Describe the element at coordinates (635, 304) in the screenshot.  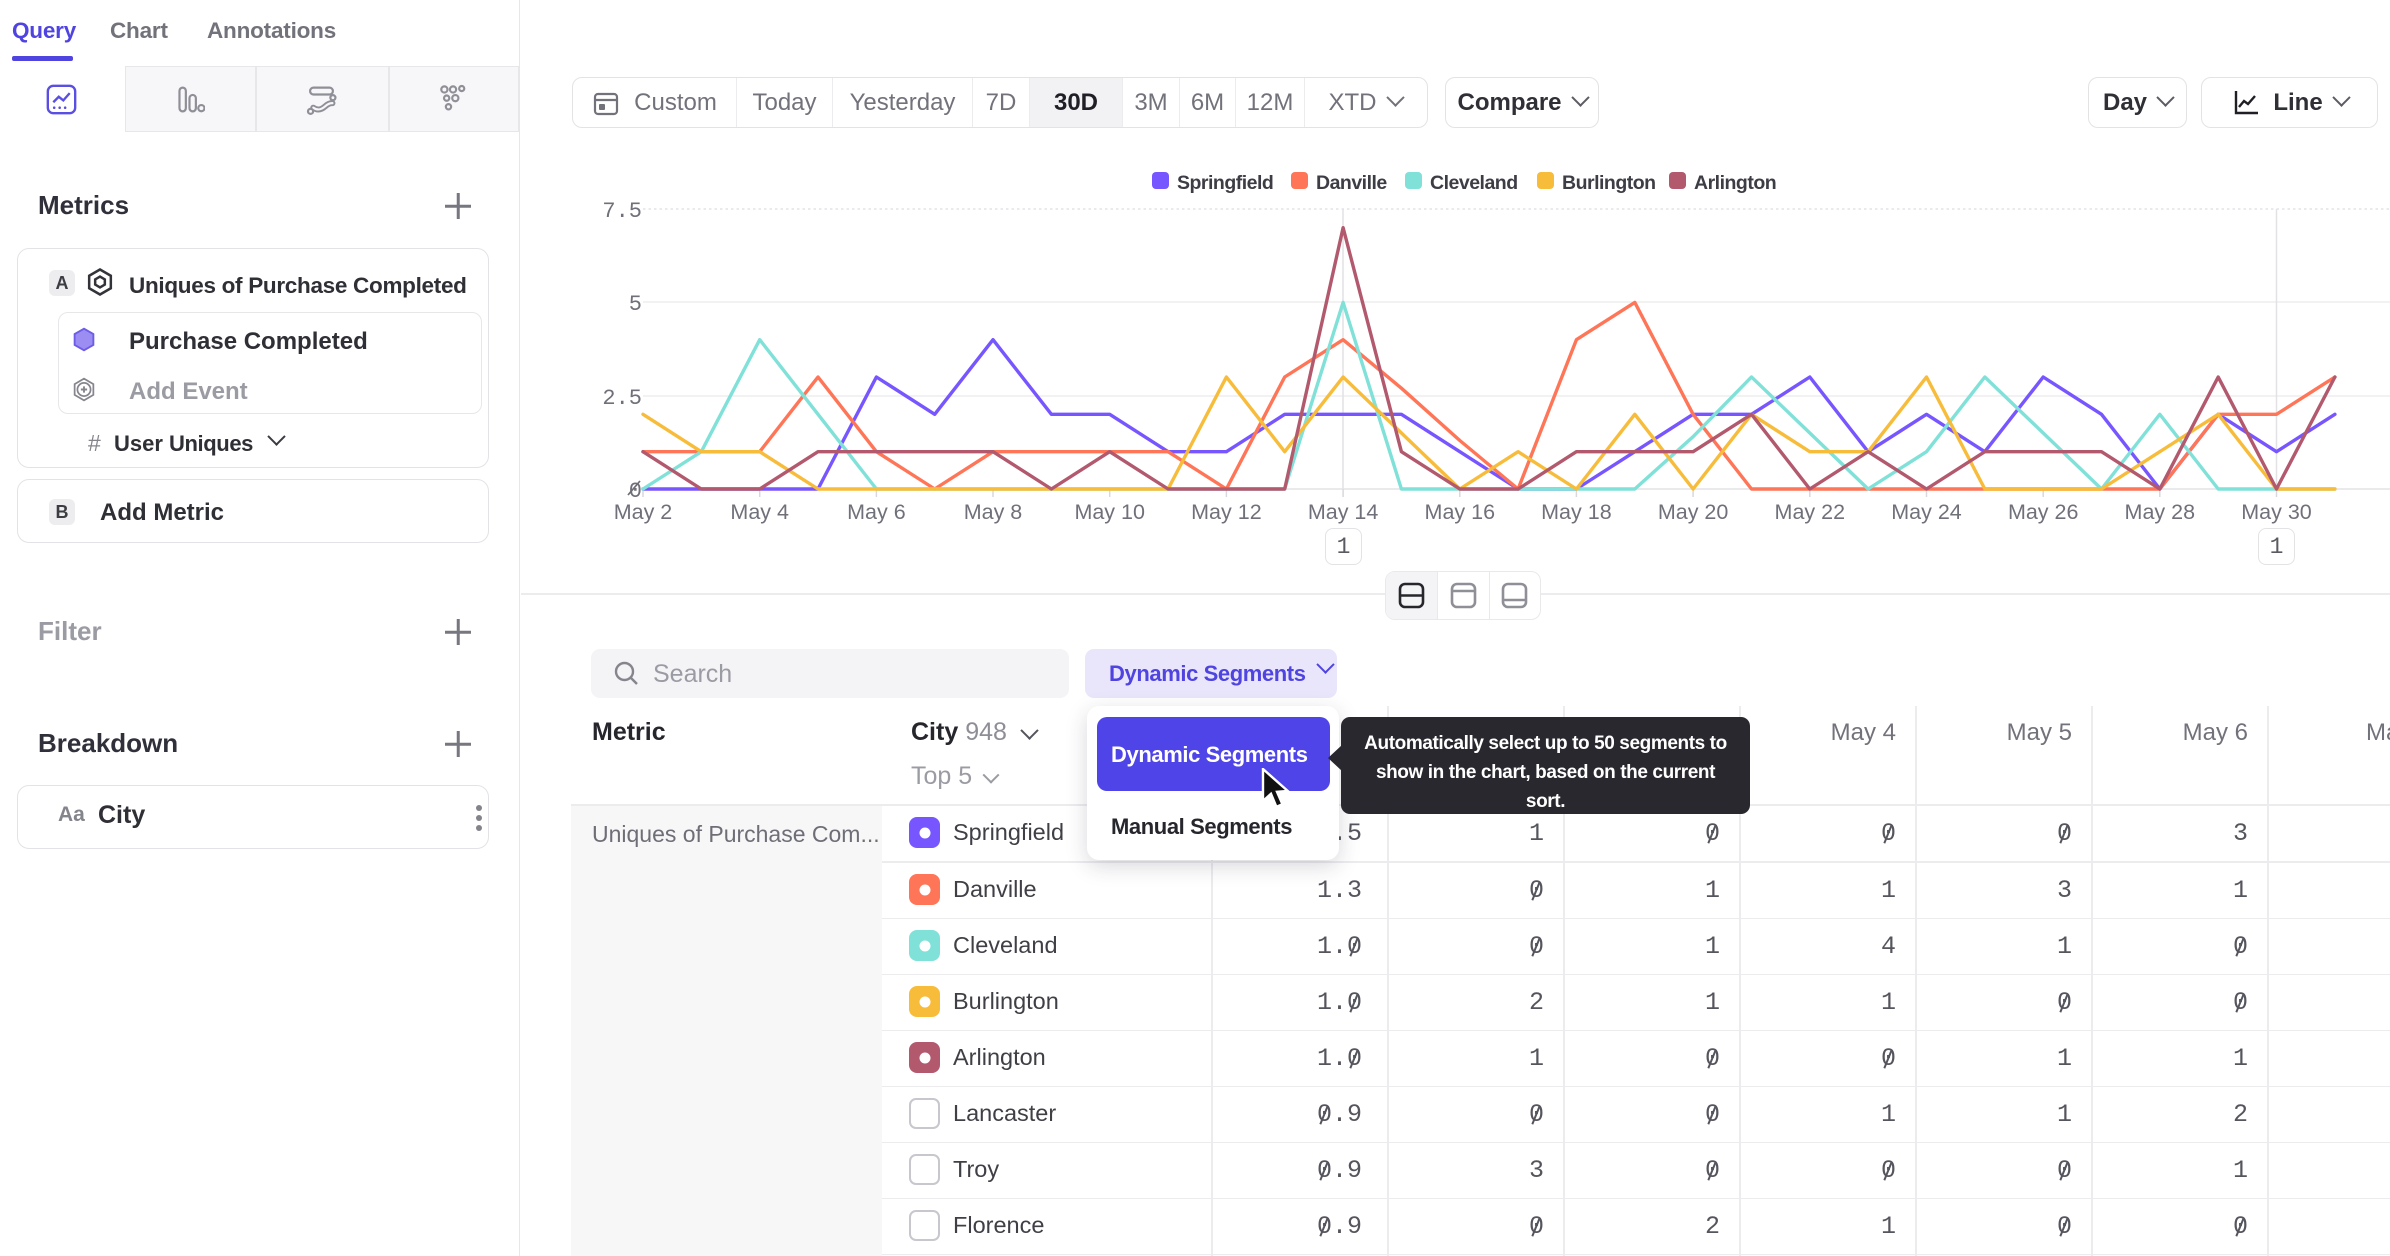
I see `svg-text: 5` at that location.